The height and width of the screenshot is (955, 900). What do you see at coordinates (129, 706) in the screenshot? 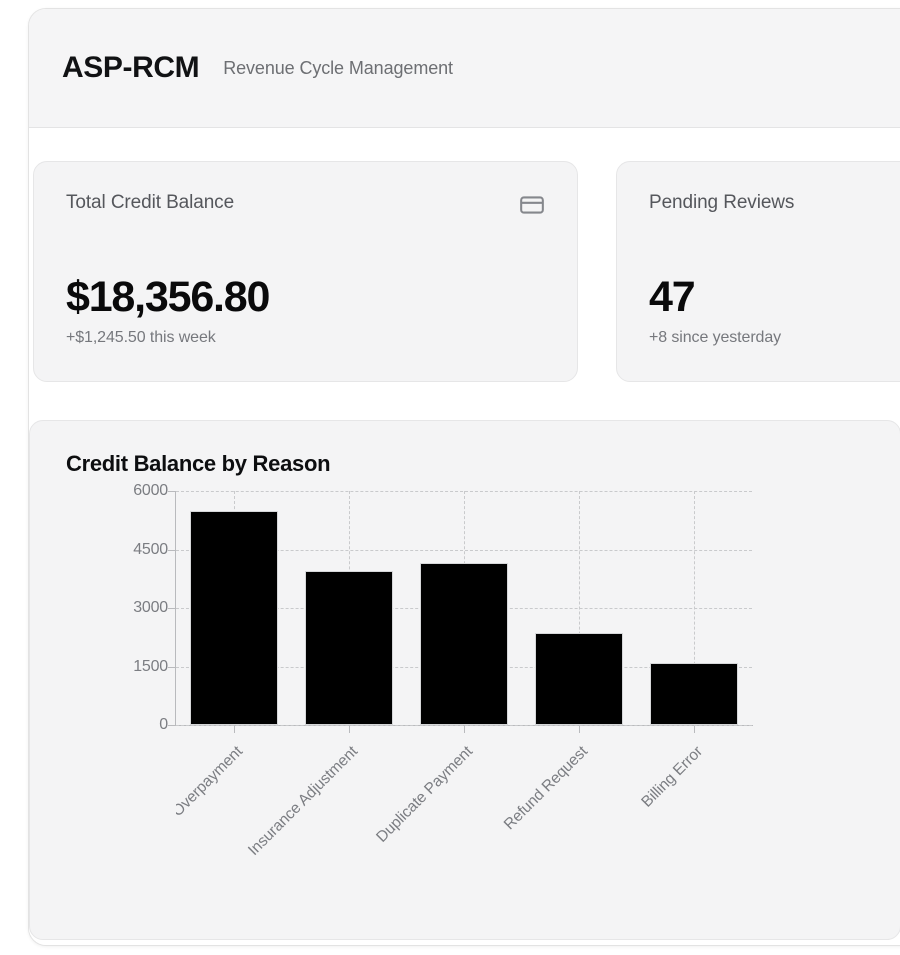
I see `y-axis-tick-labels: 0 1500 3000 4500 6000` at bounding box center [129, 706].